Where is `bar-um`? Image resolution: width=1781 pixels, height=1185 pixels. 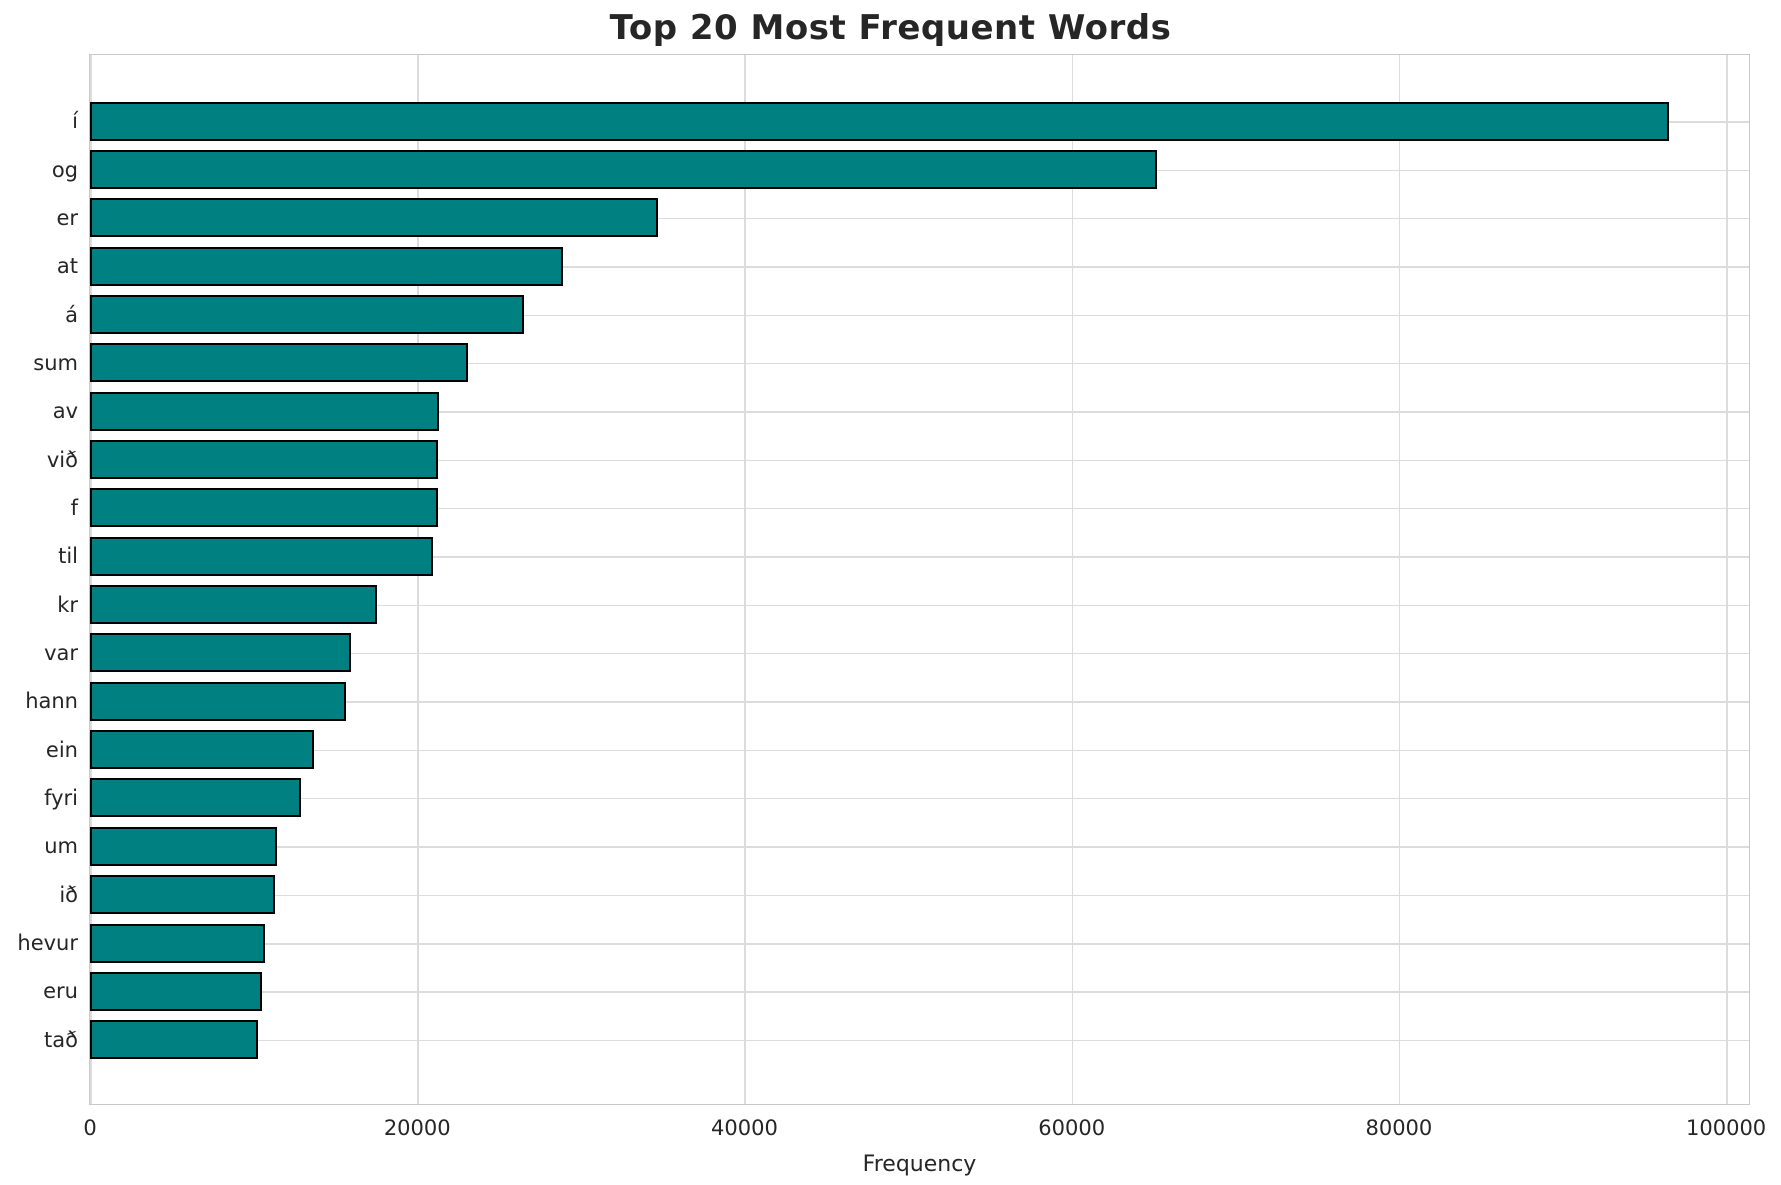
bar-um is located at coordinates (184, 846).